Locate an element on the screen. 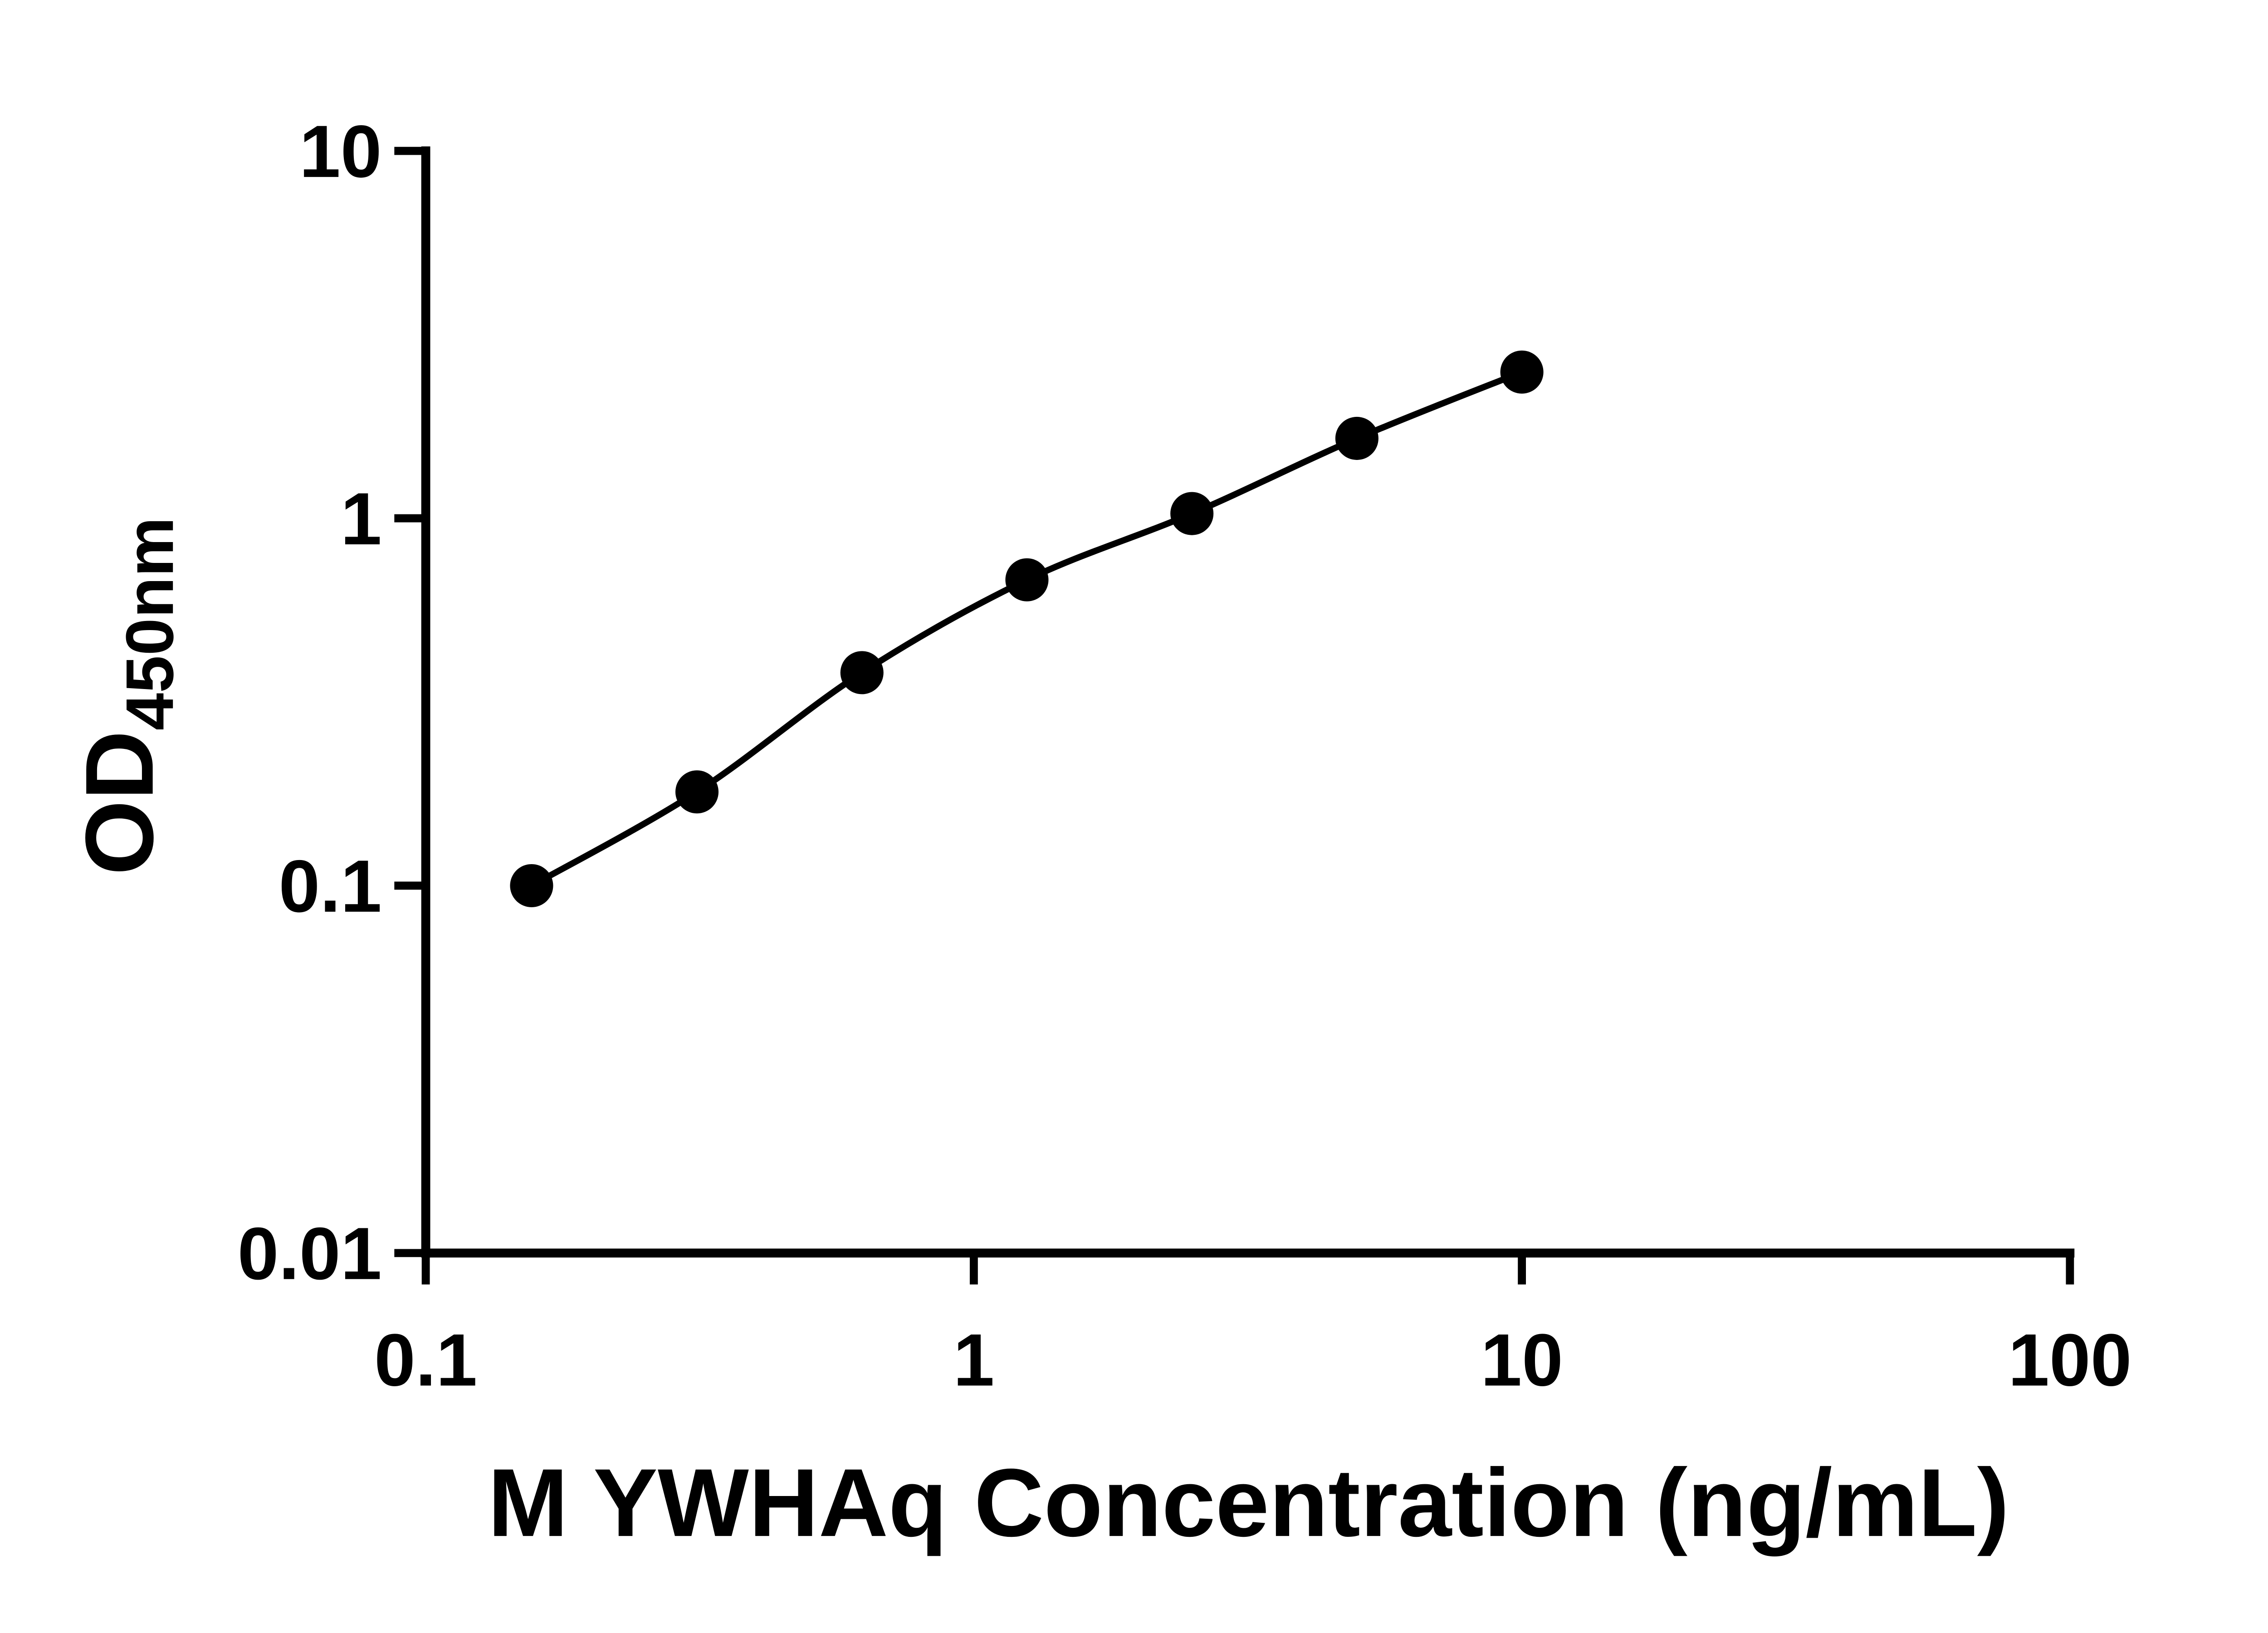 This screenshot has width=2268, height=1633. y-axis-title: OD450nm is located at coordinates (127, 696).